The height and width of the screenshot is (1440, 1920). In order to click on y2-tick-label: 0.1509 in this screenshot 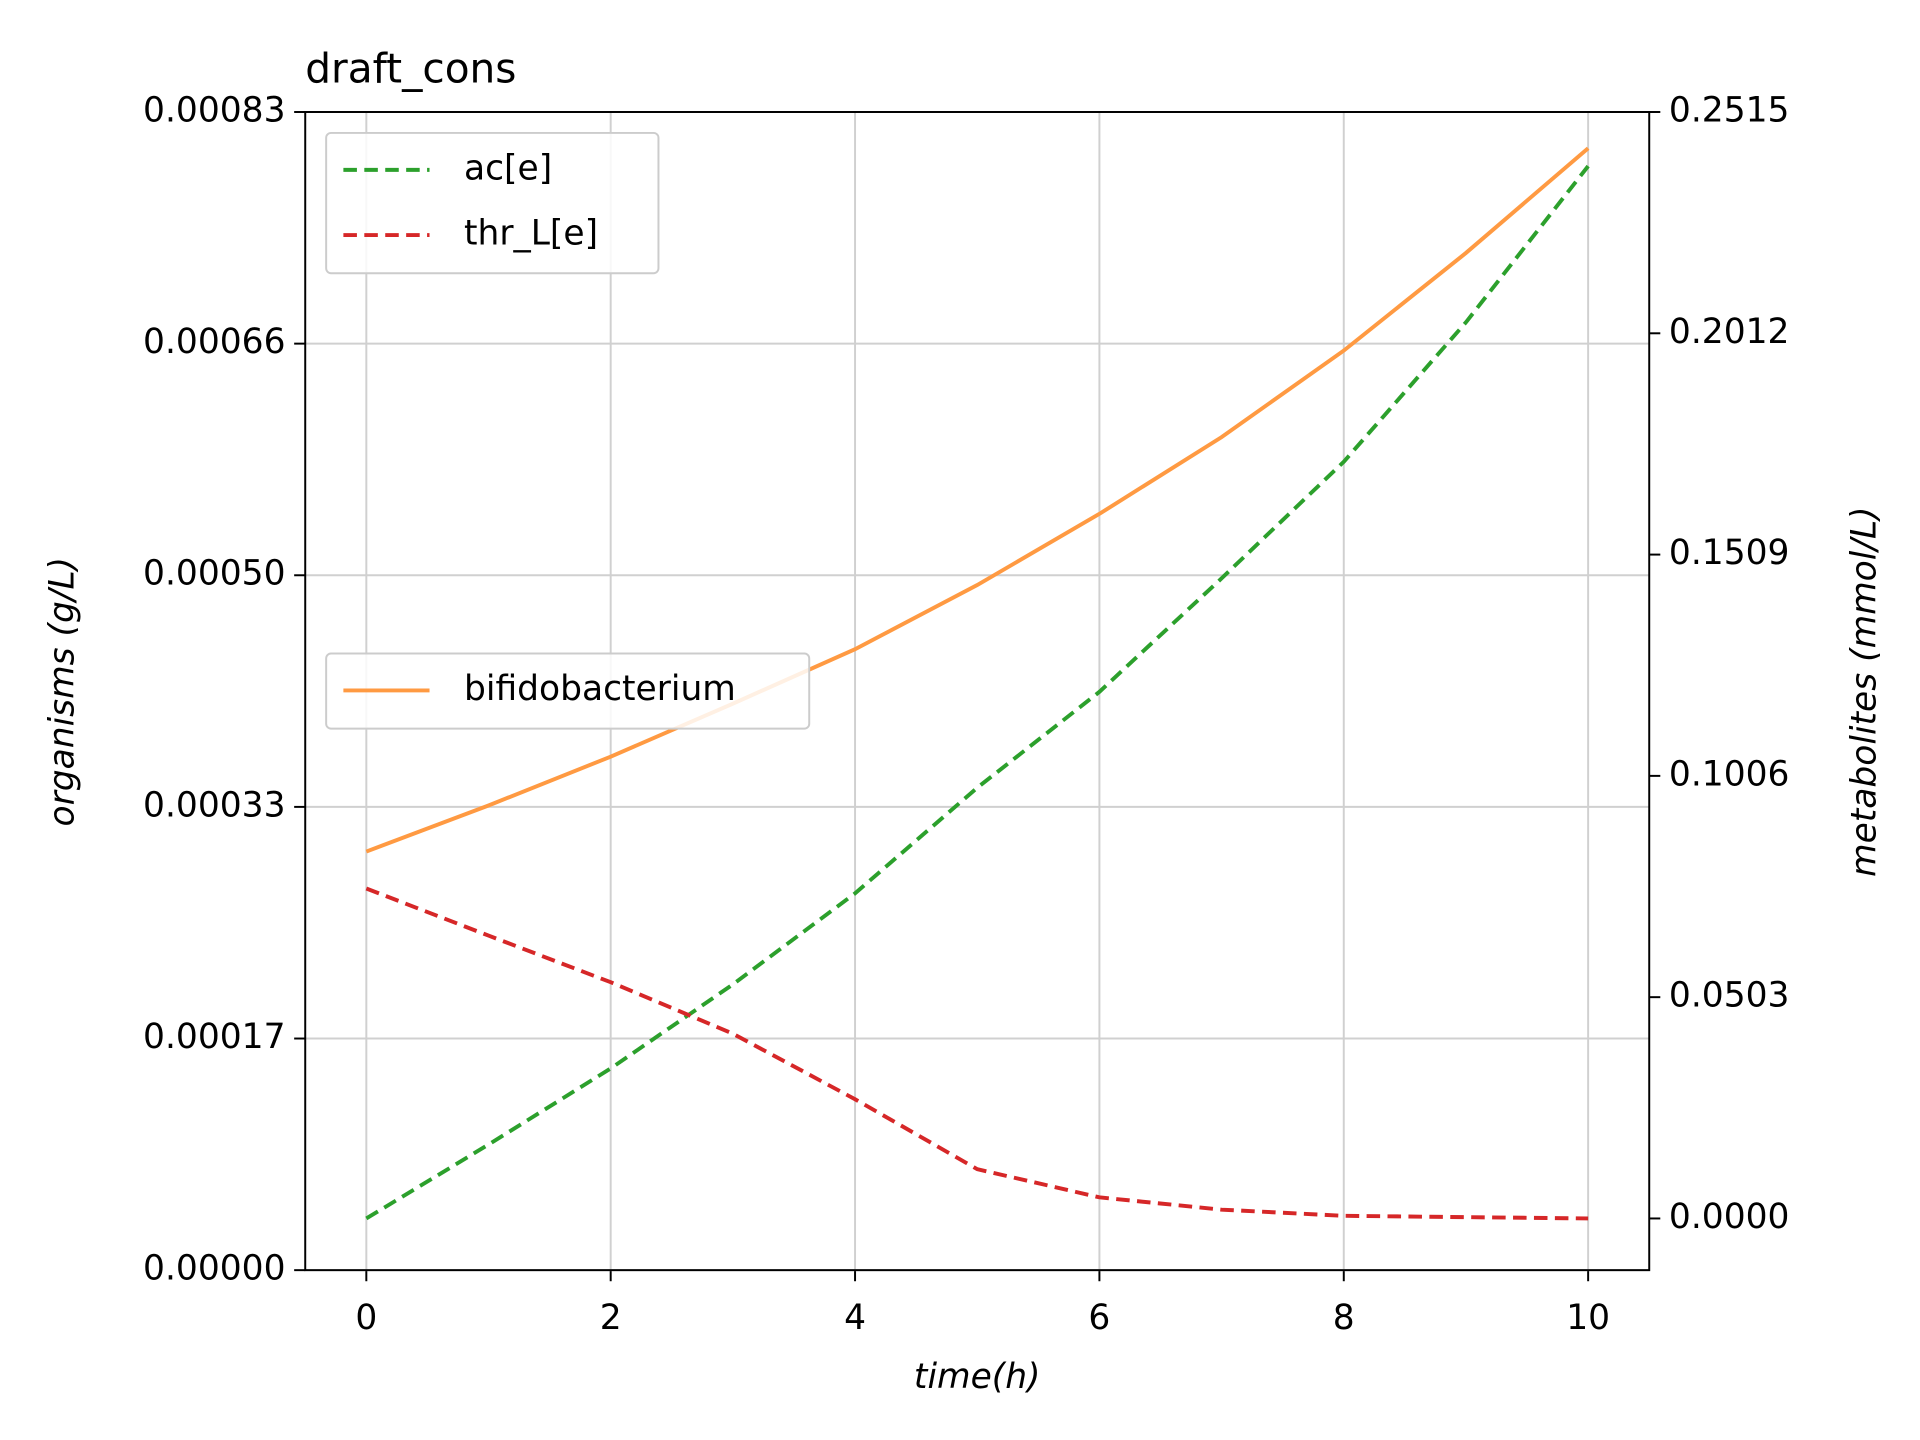, I will do `click(1729, 553)`.